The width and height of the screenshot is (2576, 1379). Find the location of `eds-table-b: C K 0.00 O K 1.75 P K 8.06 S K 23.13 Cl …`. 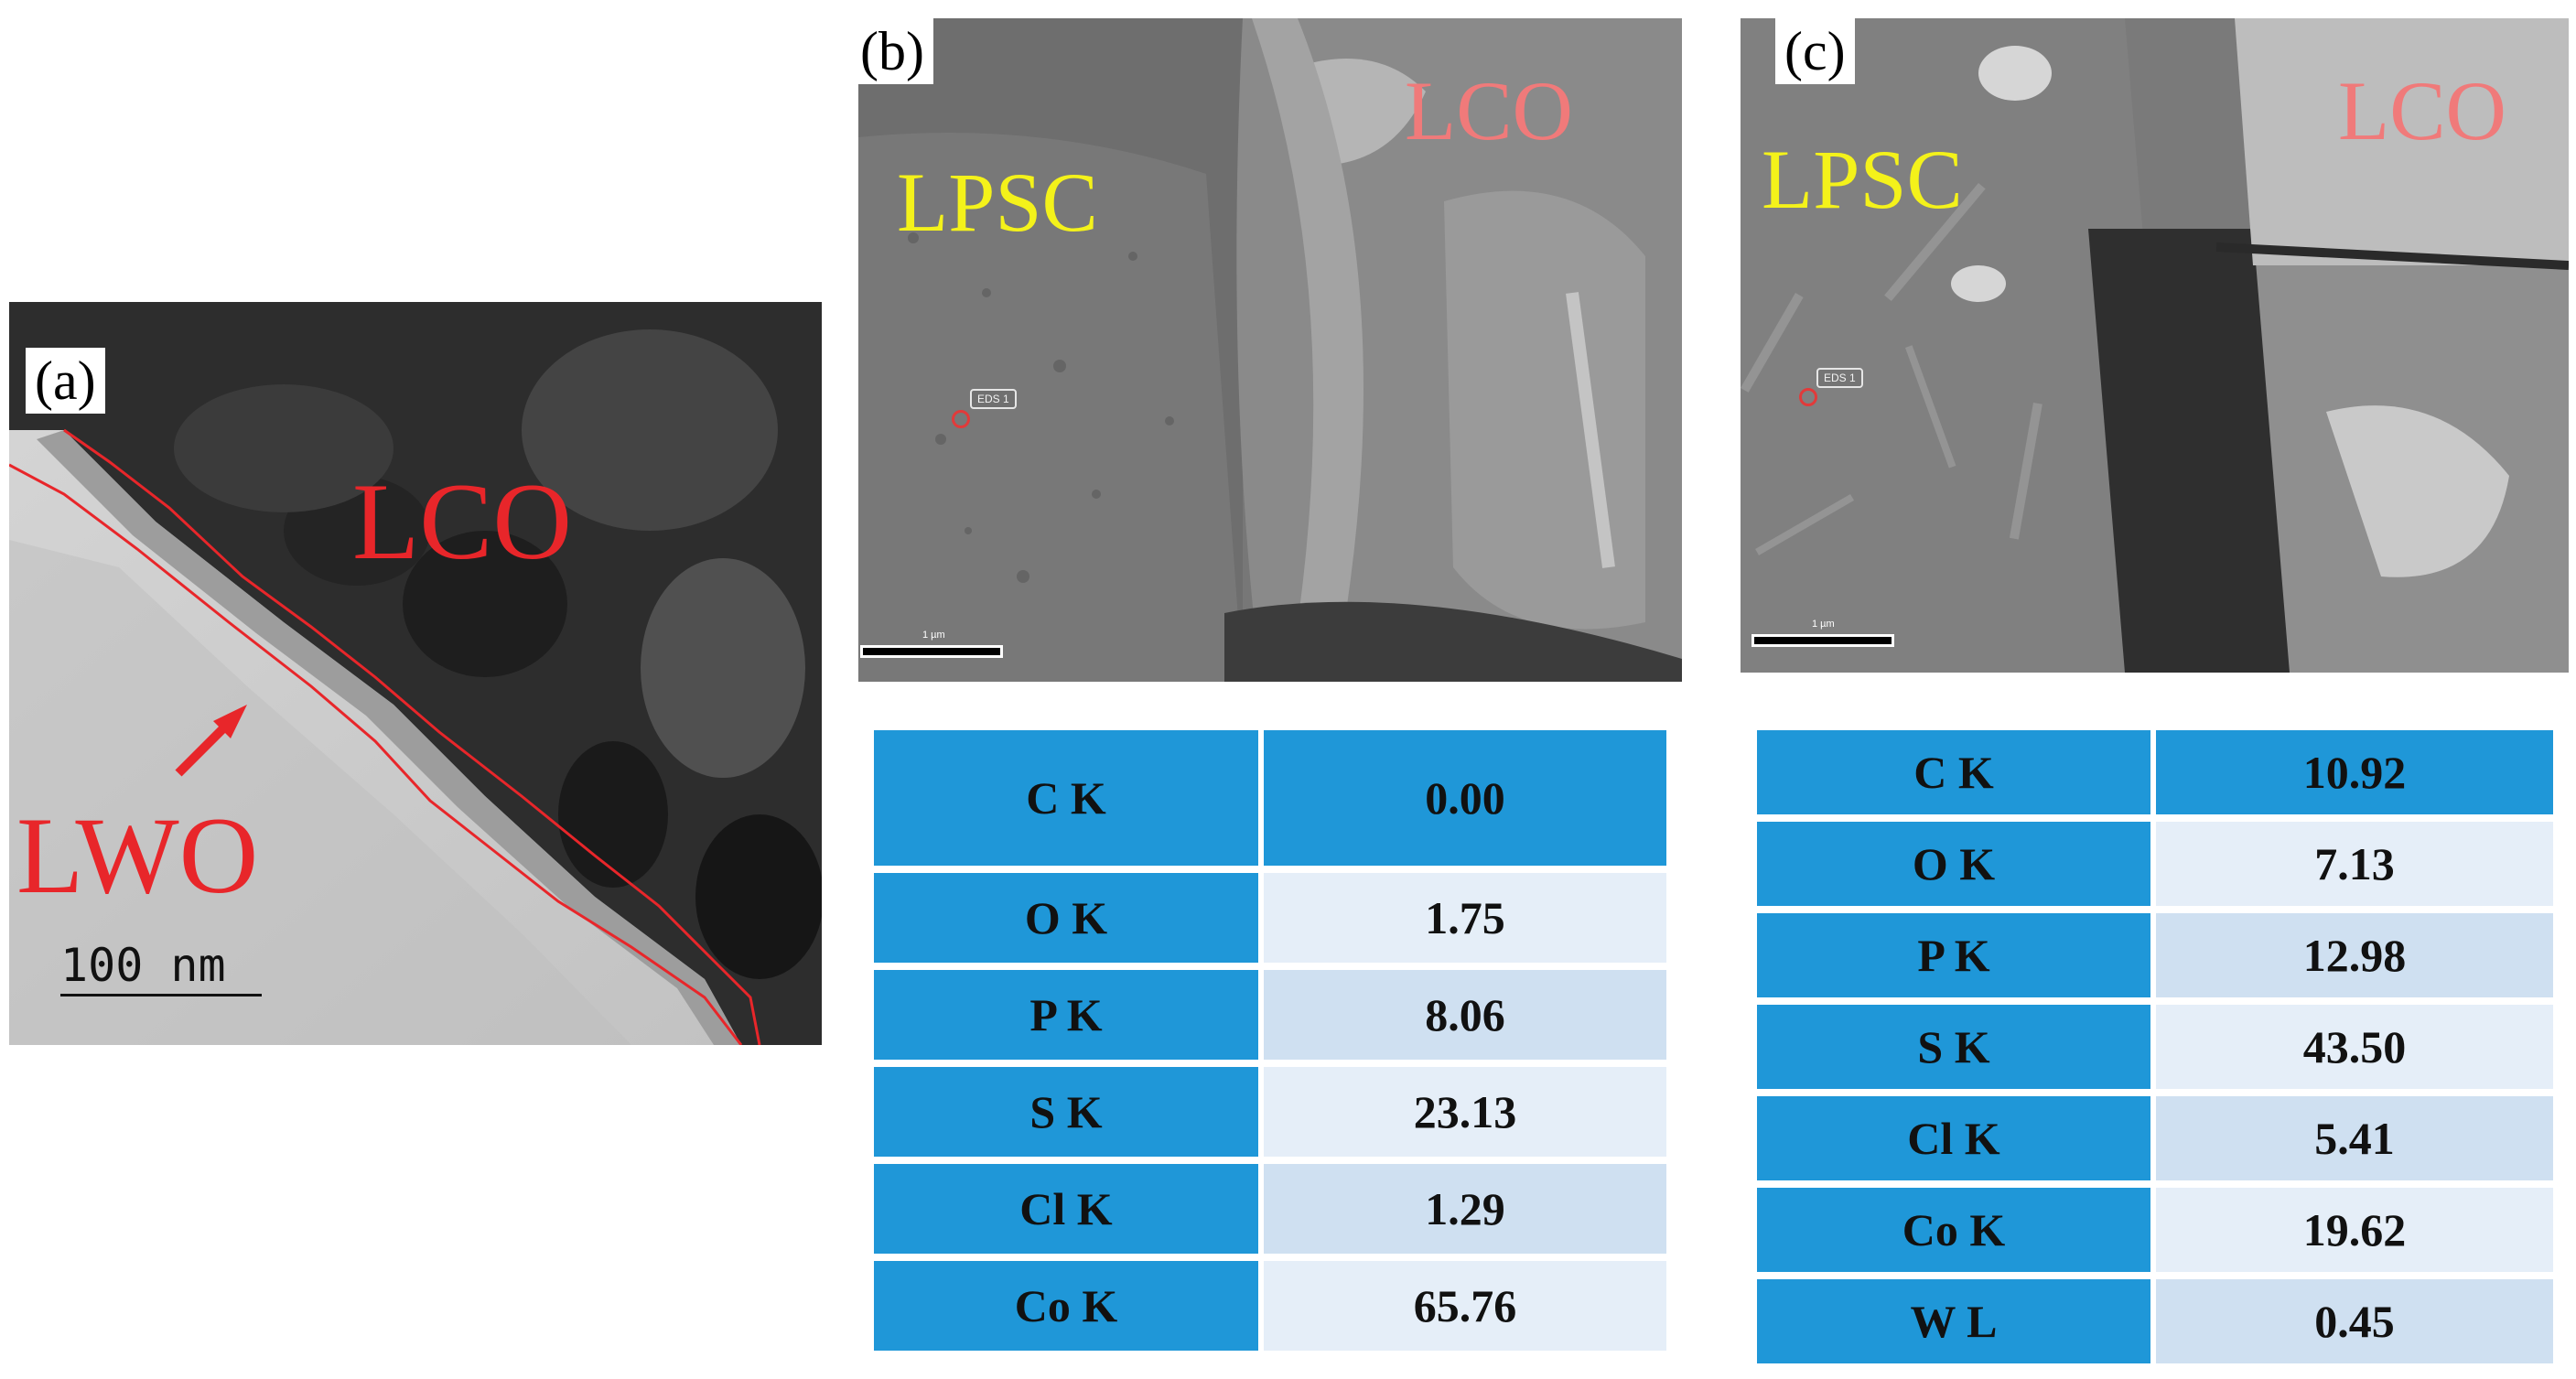

eds-table-b: C K 0.00 O K 1.75 P K 8.06 S K 23.13 Cl … is located at coordinates (1270, 1040).